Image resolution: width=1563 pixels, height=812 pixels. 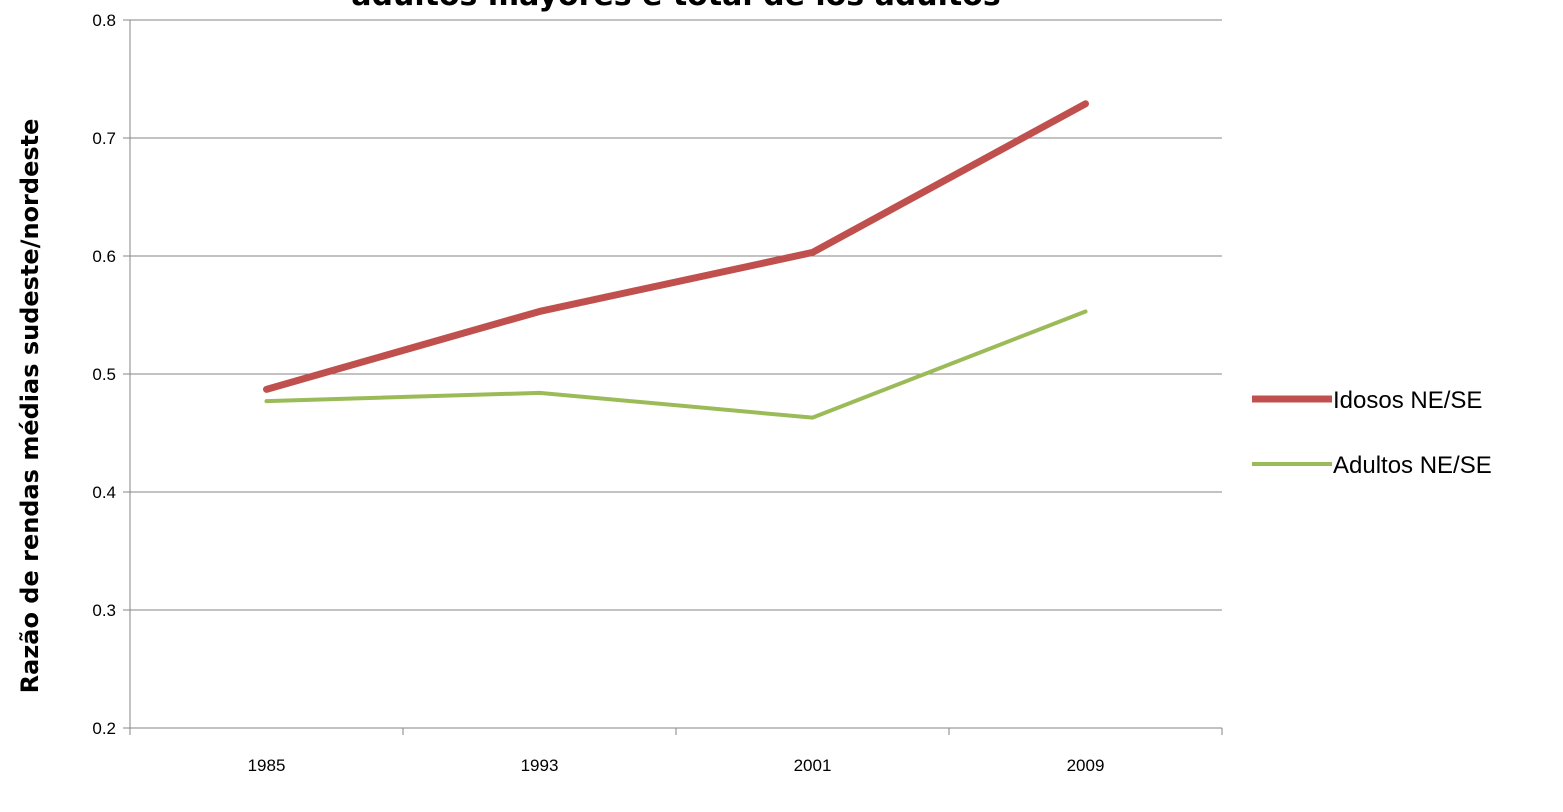 I want to click on y-tick-label: 0.3, so click(x=104, y=610).